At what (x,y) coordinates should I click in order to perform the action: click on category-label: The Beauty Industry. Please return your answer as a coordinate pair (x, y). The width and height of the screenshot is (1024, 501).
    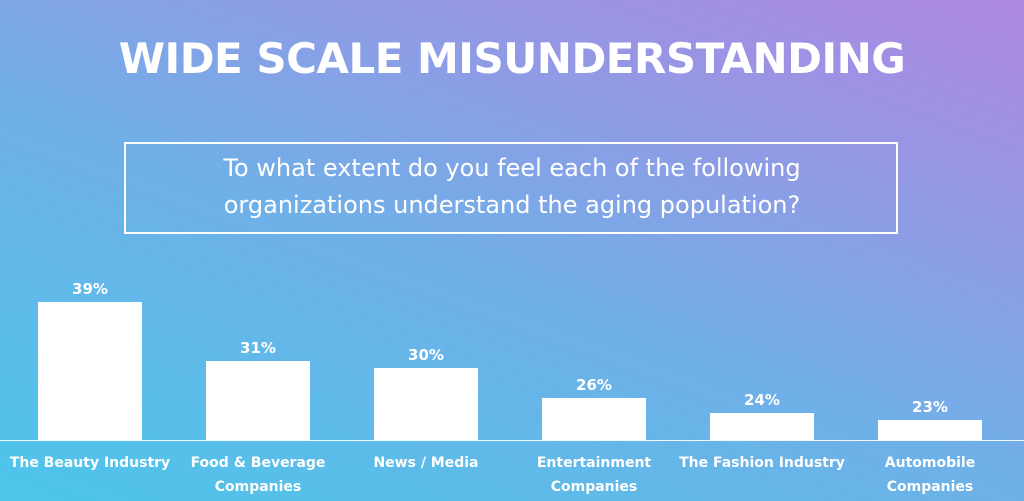
    Looking at the image, I should click on (90, 463).